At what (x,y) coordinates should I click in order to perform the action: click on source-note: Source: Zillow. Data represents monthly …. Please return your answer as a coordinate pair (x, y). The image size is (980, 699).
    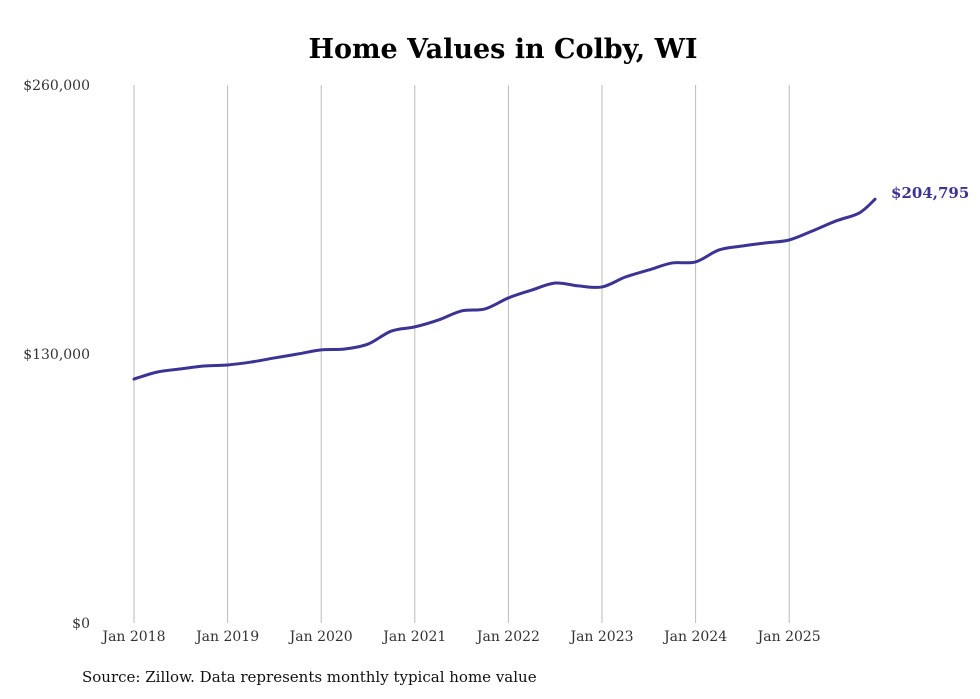
    Looking at the image, I should click on (309, 677).